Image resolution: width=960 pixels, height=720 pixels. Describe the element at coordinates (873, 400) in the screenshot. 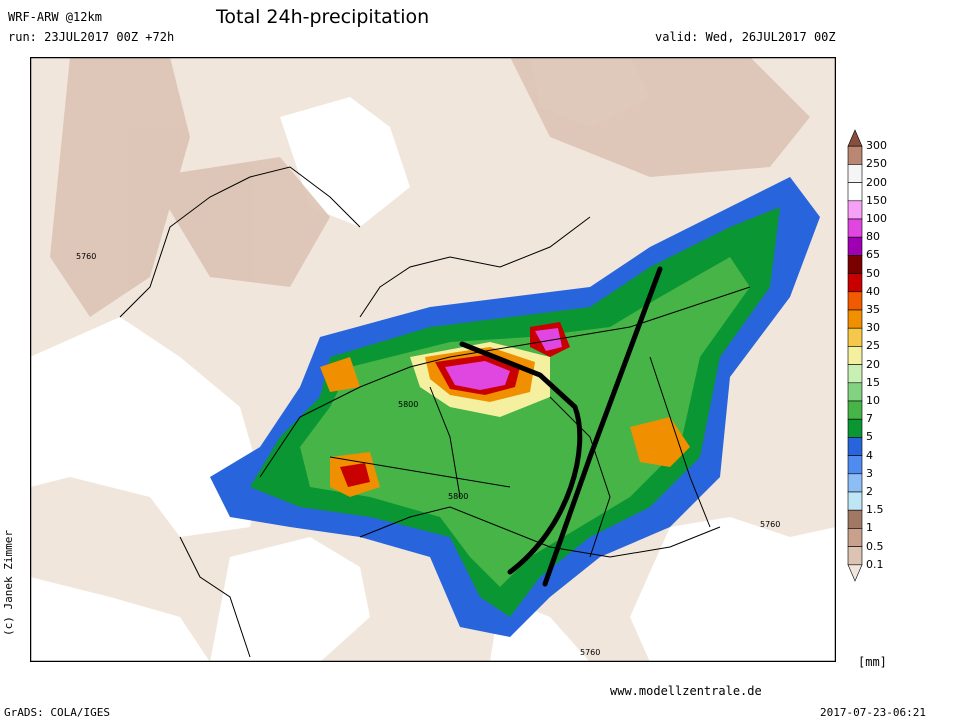

I see `colorbar-level-label: 10` at that location.